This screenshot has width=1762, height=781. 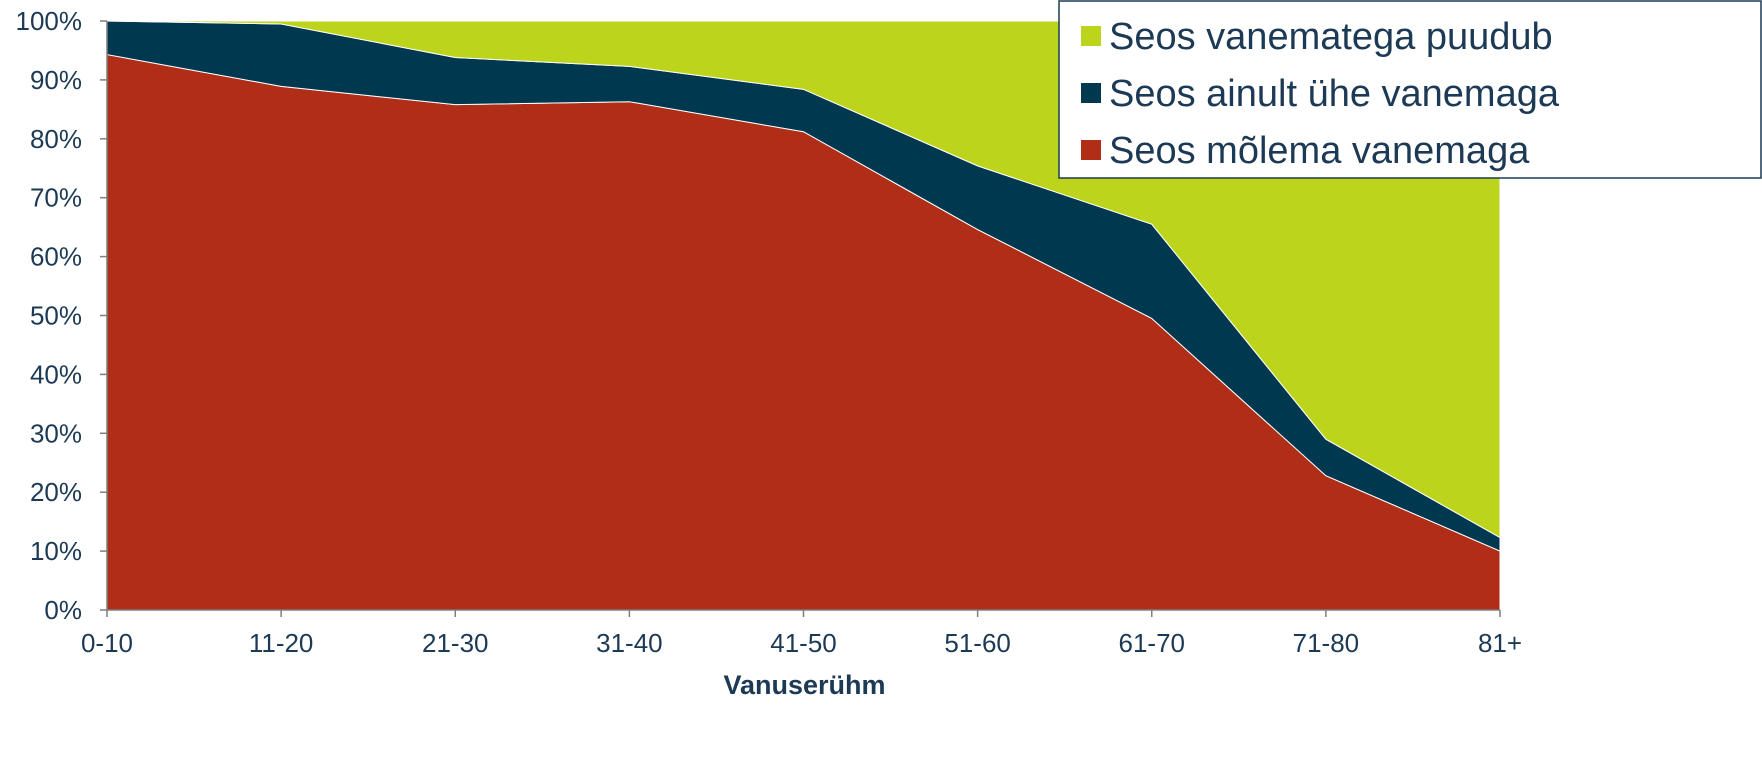 What do you see at coordinates (1500, 643) in the screenshot?
I see `x-tick-label: 81+` at bounding box center [1500, 643].